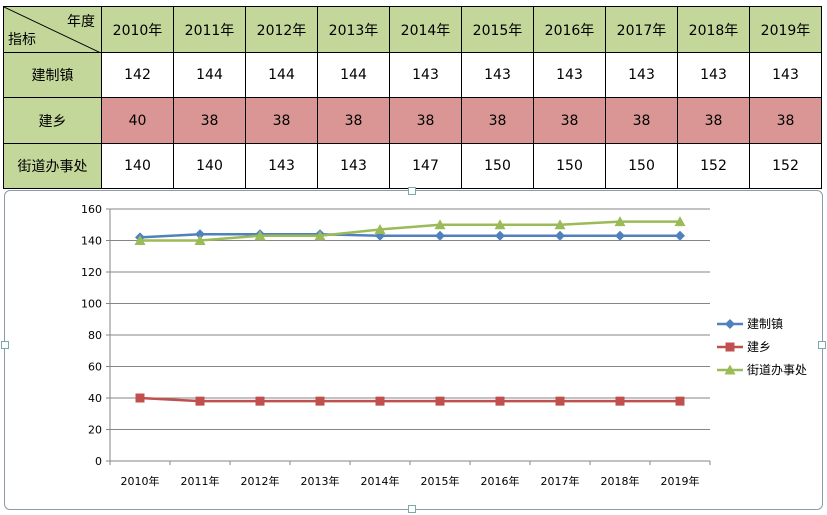 This screenshot has height=515, width=827. I want to click on col-header-2018: 2018年, so click(713, 29).